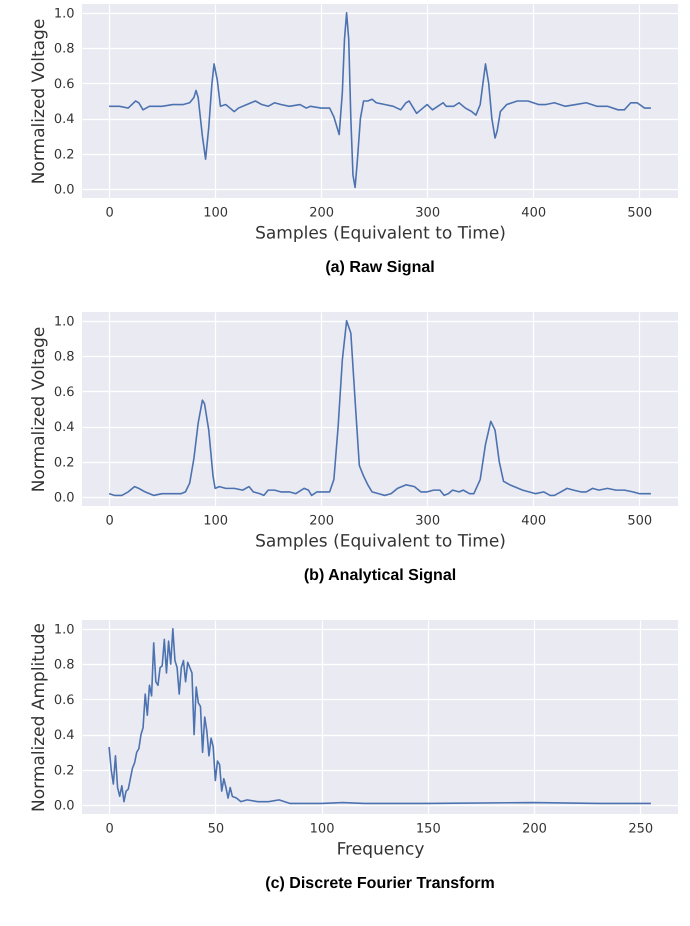  What do you see at coordinates (380, 575) in the screenshot?
I see `text: (b) Analytical Signal` at bounding box center [380, 575].